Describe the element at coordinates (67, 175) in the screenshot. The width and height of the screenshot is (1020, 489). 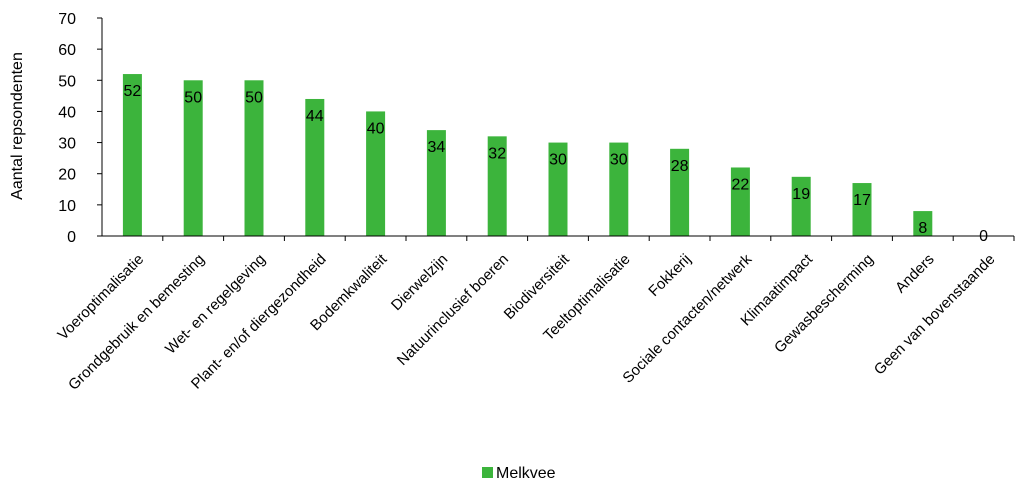
I see `y-tick-label: 20` at that location.